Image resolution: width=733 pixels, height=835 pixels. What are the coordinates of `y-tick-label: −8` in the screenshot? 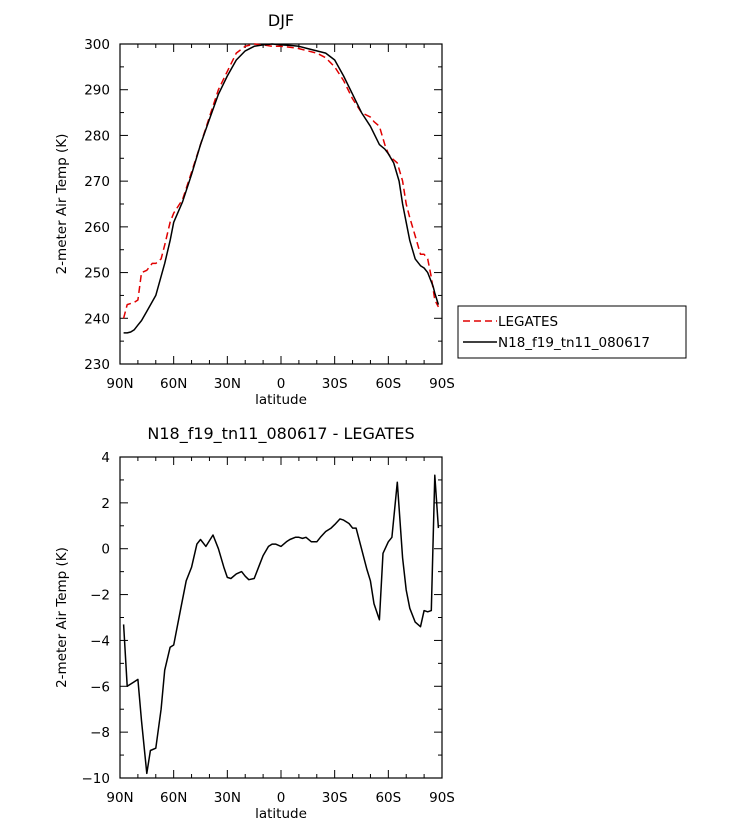 It's located at (100, 733).